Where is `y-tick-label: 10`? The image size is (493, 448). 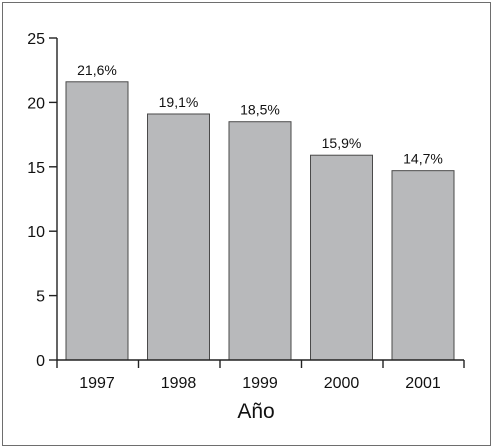 y-tick-label: 10 is located at coordinates (36, 232).